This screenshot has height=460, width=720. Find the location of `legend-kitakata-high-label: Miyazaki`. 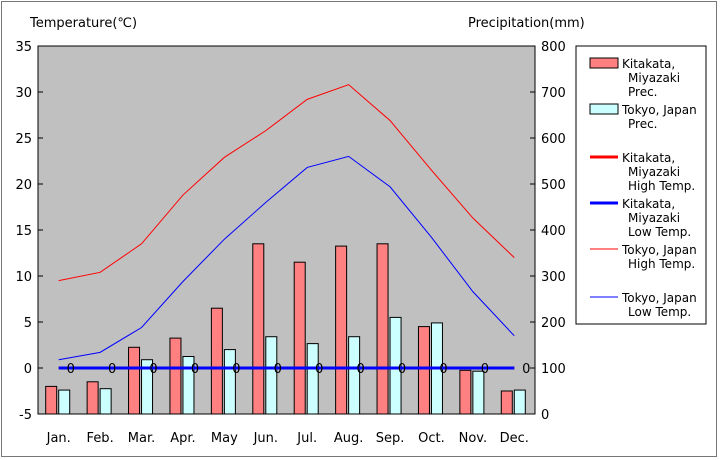

legend-kitakata-high-label: Miyazaki is located at coordinates (654, 172).